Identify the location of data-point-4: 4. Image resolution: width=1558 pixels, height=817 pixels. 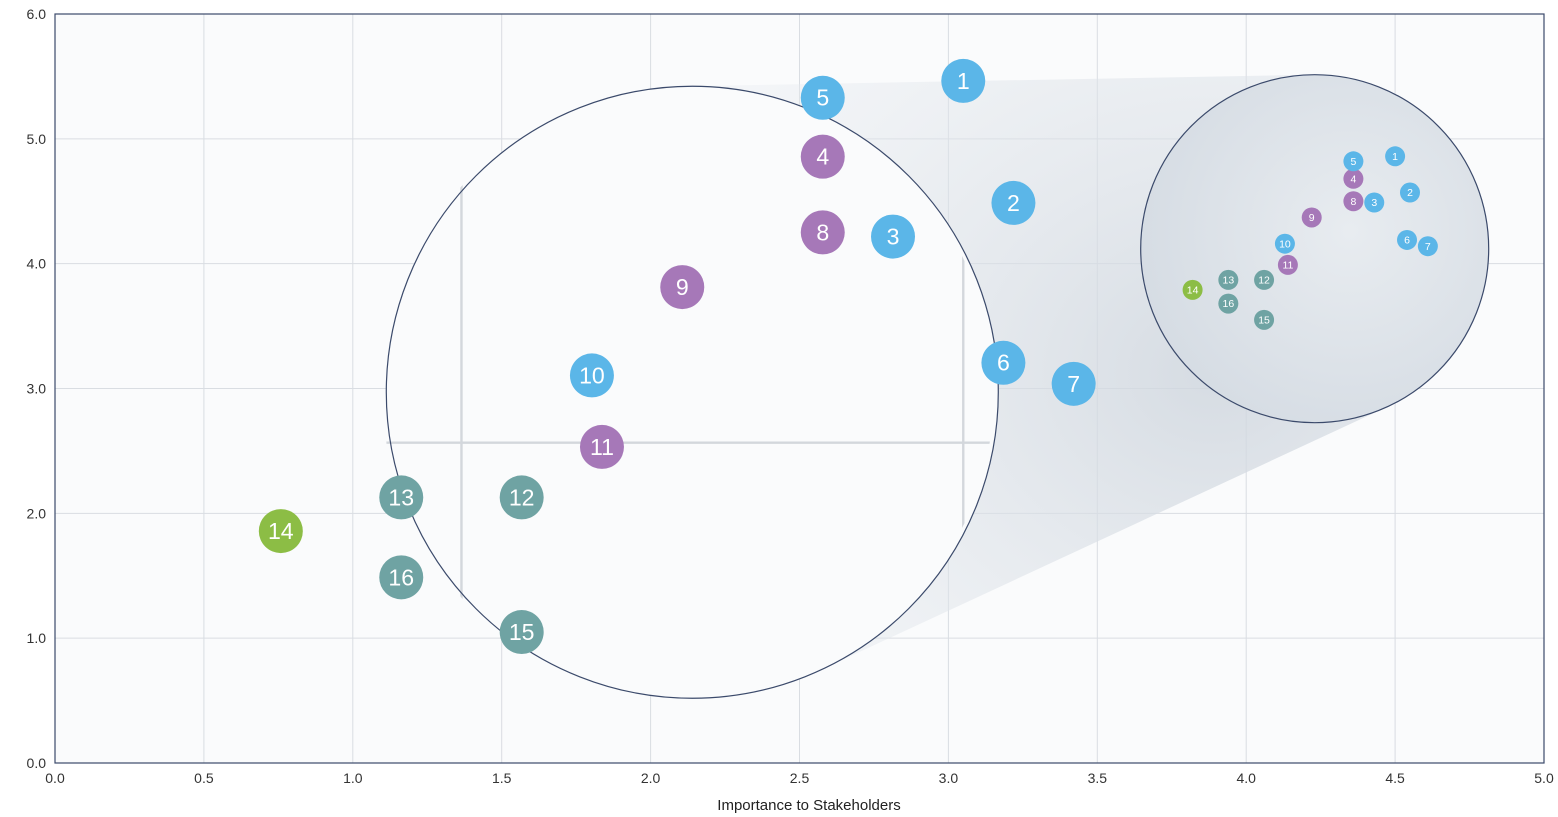
(1353, 178).